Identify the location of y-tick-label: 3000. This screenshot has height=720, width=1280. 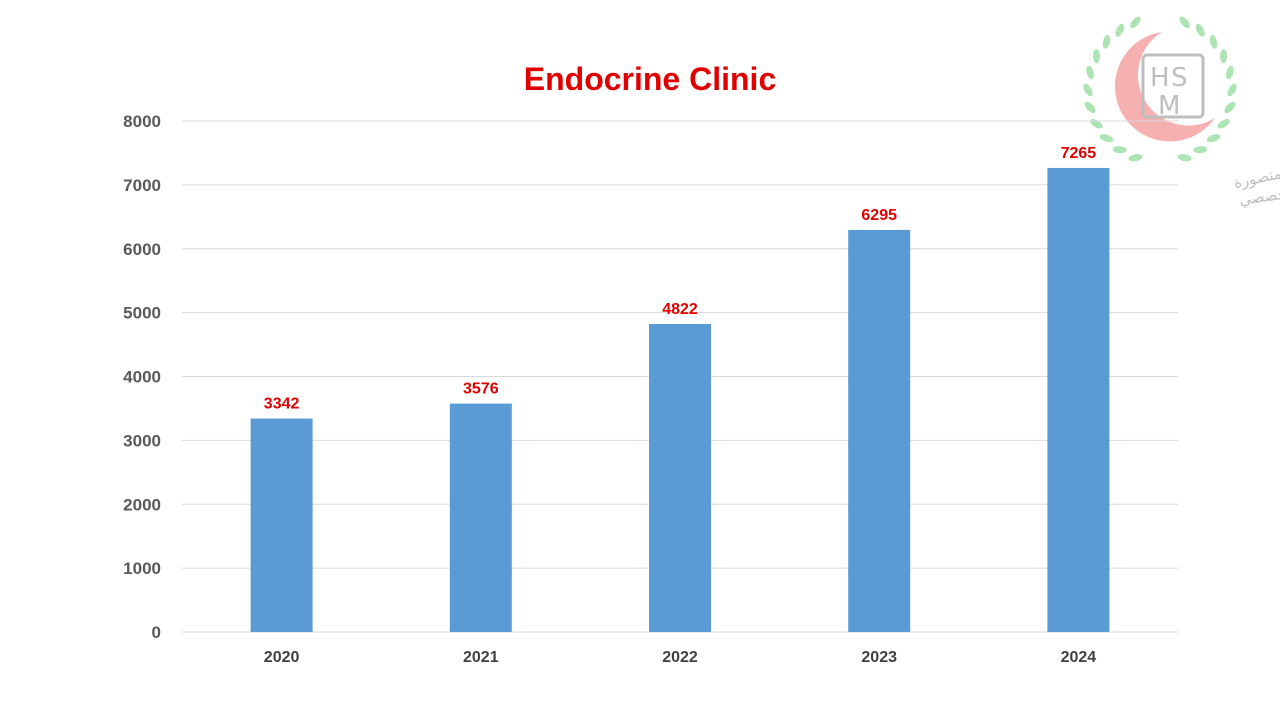
(142, 440).